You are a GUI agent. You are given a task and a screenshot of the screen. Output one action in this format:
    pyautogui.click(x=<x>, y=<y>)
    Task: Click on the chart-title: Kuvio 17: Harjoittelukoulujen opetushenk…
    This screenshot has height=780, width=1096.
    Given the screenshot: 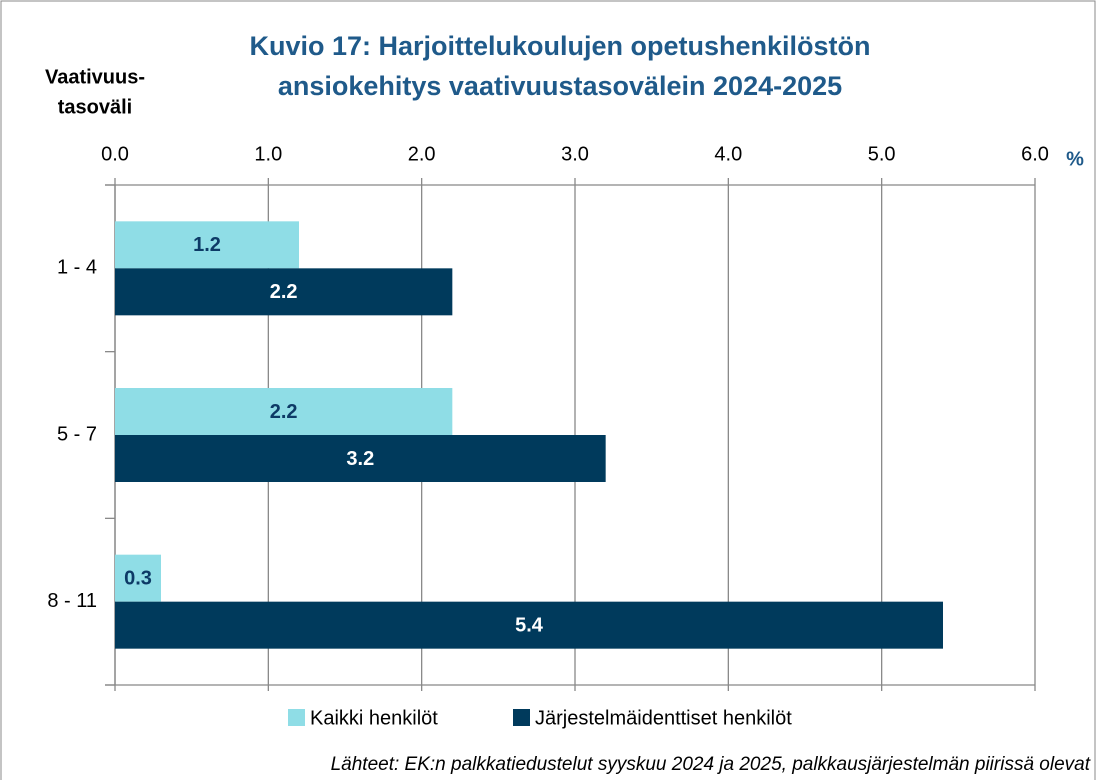 What is the action you would take?
    pyautogui.click(x=559, y=46)
    